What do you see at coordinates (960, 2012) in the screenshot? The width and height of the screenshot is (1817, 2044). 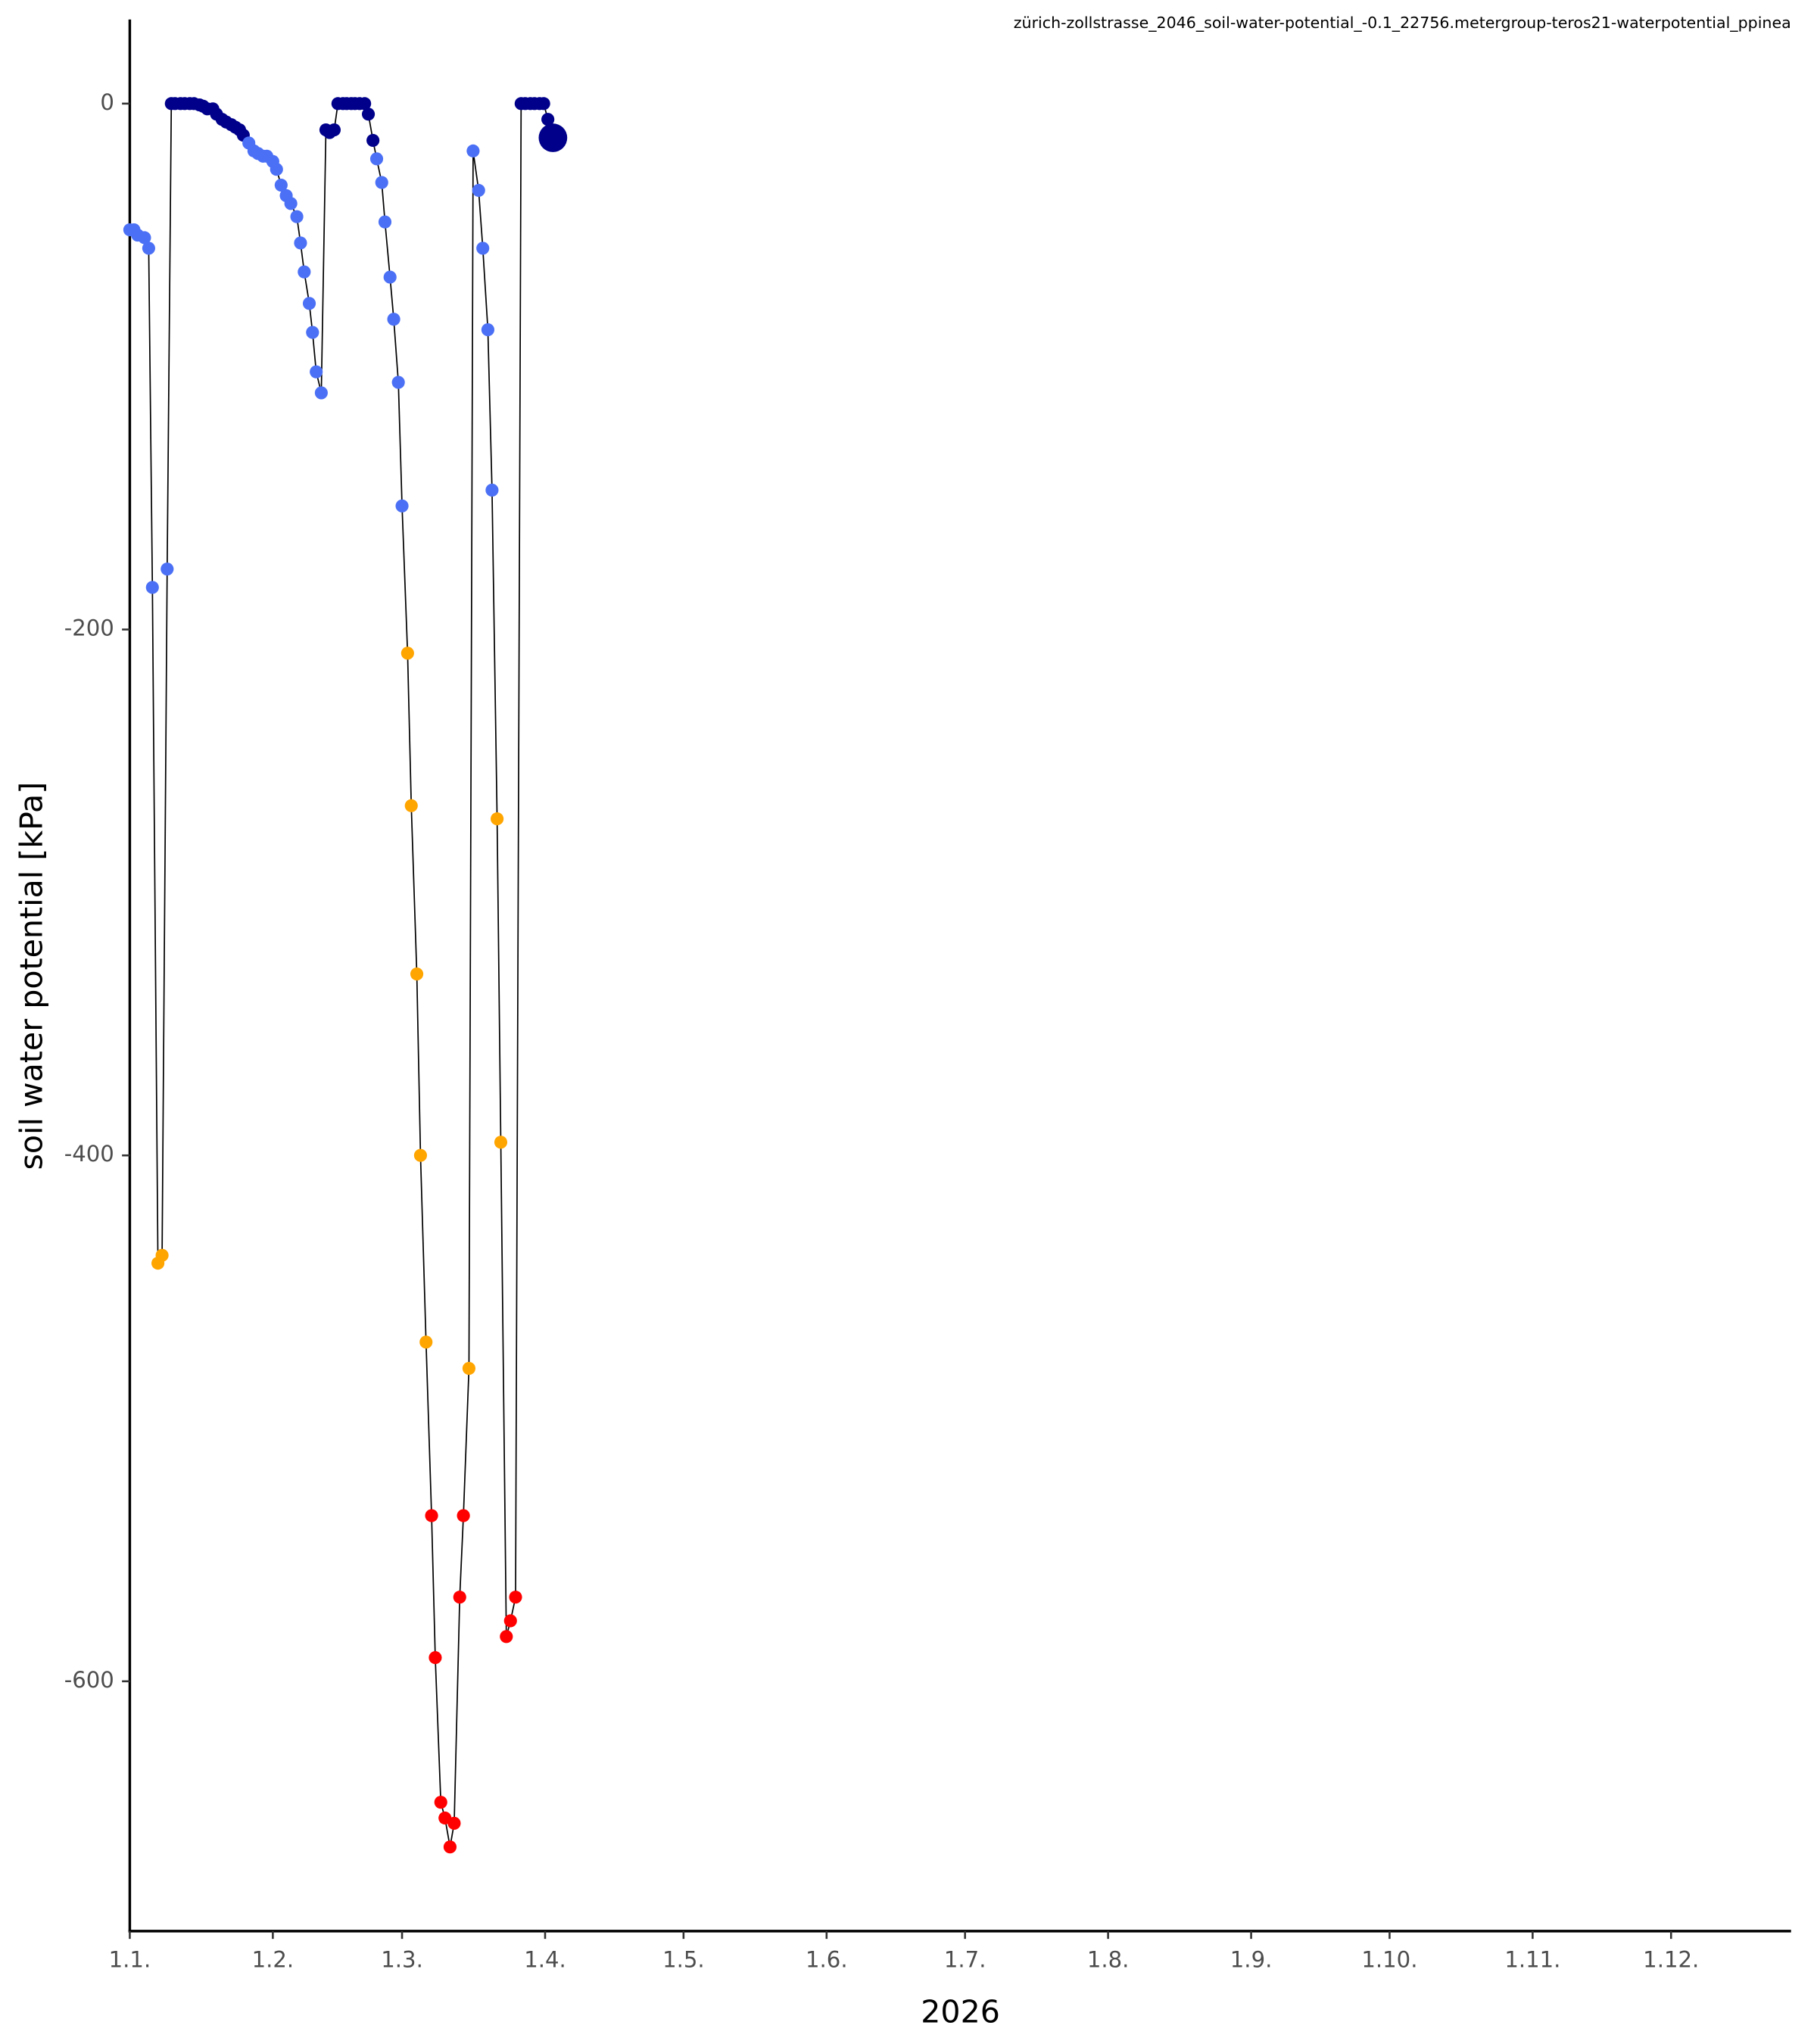 I see `x-axis-label: 2026` at bounding box center [960, 2012].